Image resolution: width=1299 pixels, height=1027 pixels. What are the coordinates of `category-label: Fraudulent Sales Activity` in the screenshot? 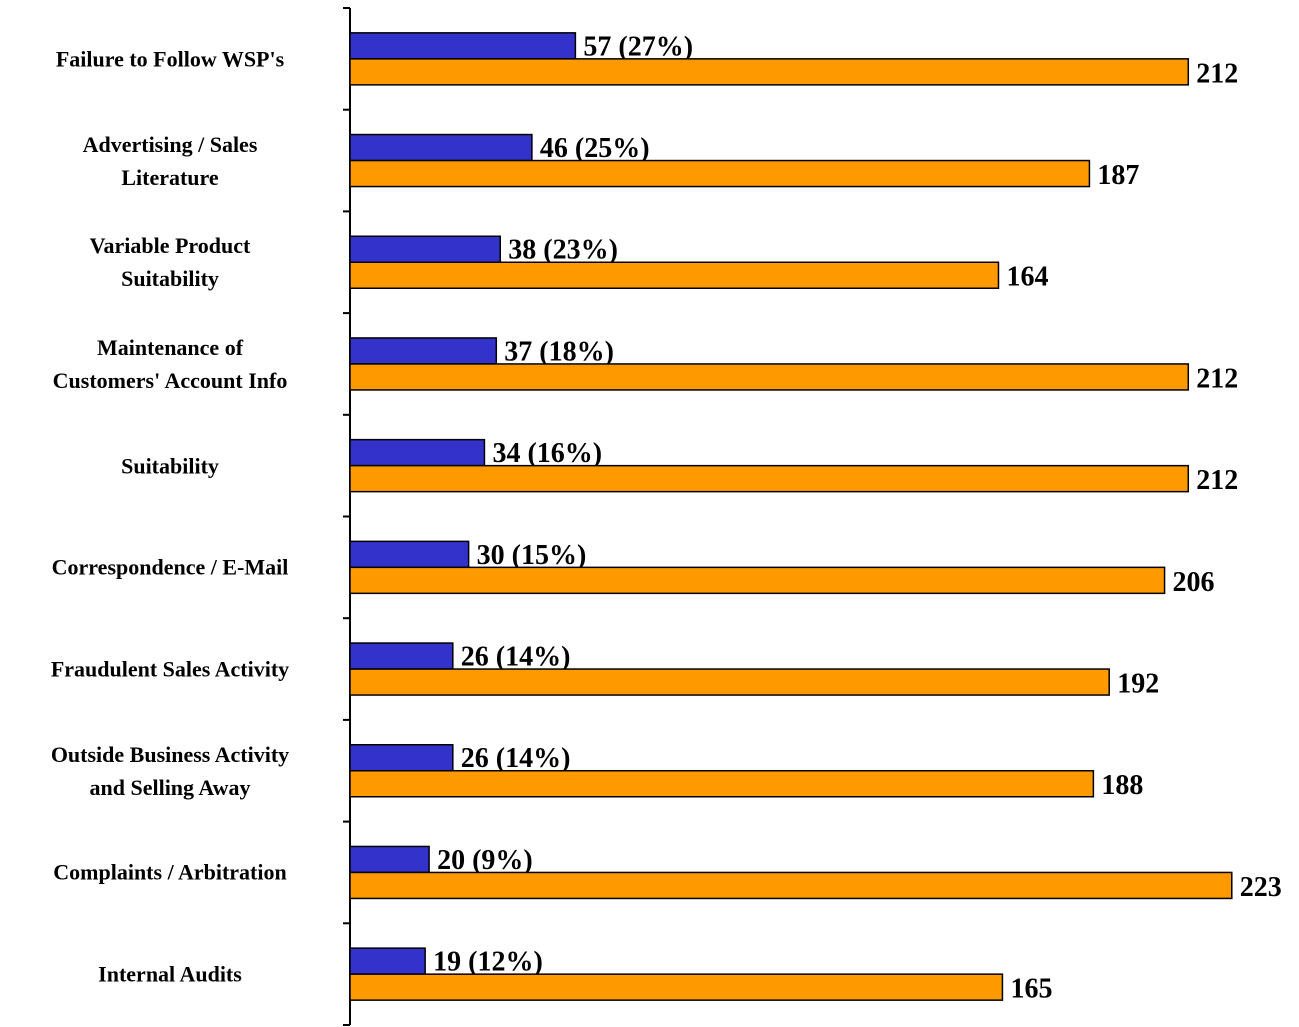 It's located at (170, 669).